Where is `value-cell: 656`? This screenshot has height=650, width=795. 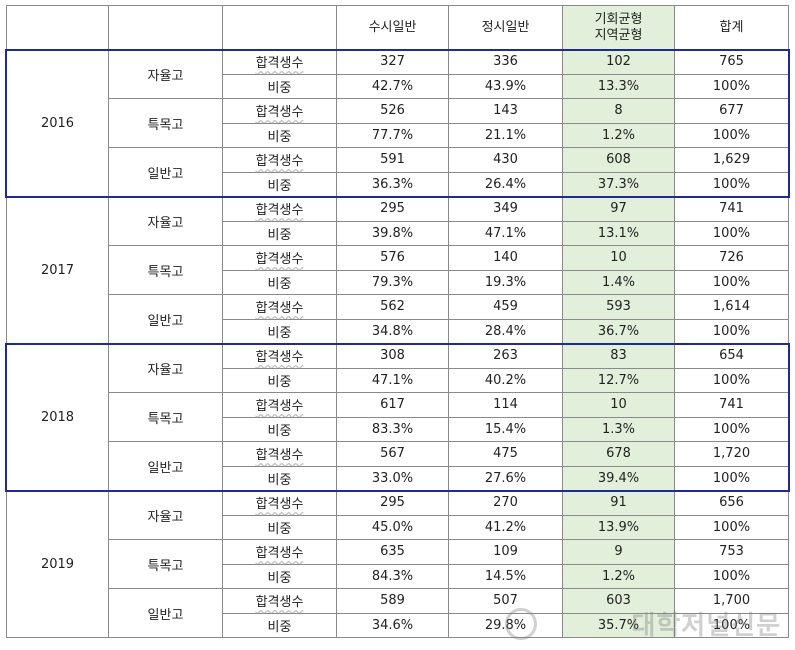
value-cell: 656 is located at coordinates (731, 503).